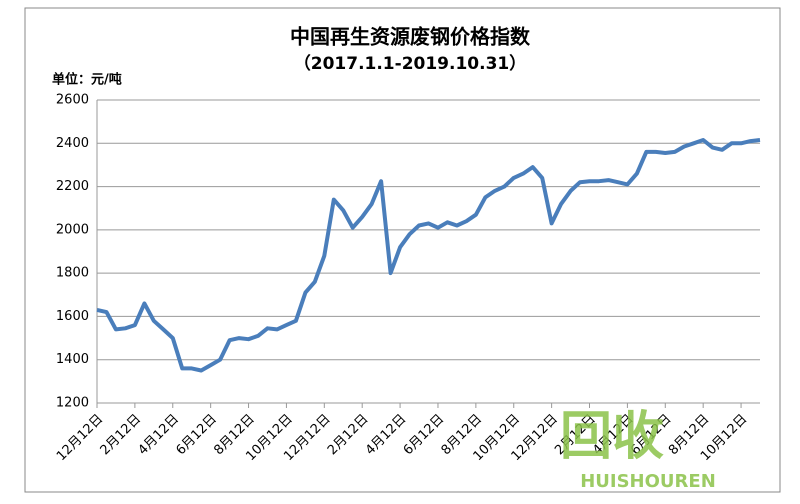  I want to click on y-tick-label: 2400, so click(72, 143).